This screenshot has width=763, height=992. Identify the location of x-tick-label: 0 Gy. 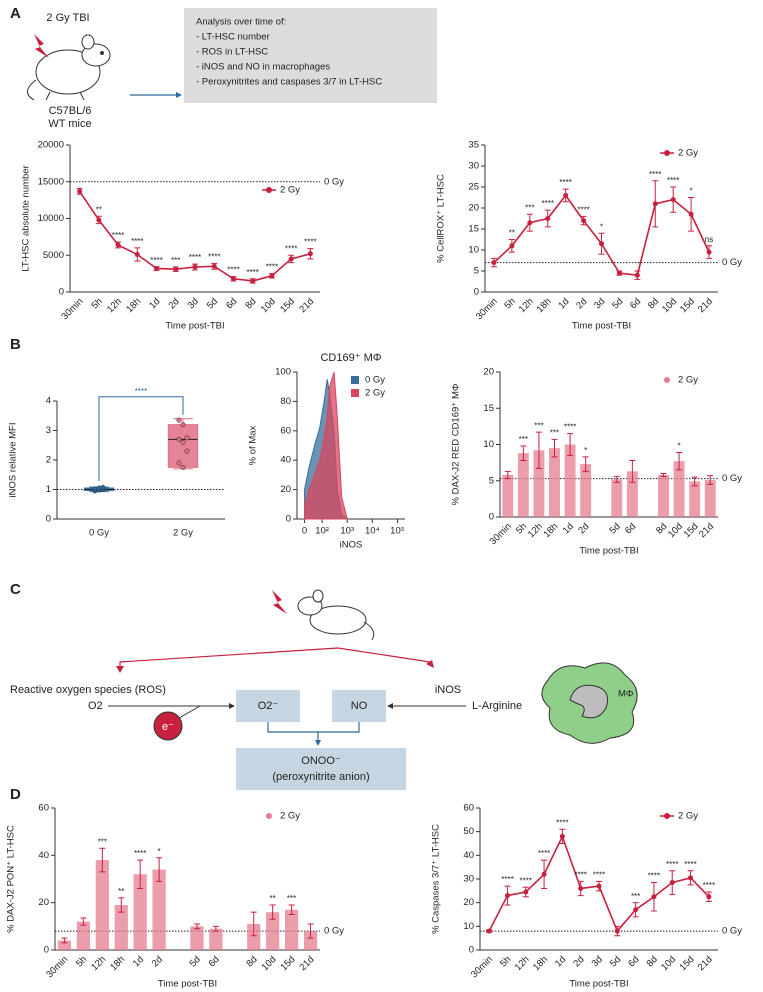
(99, 533).